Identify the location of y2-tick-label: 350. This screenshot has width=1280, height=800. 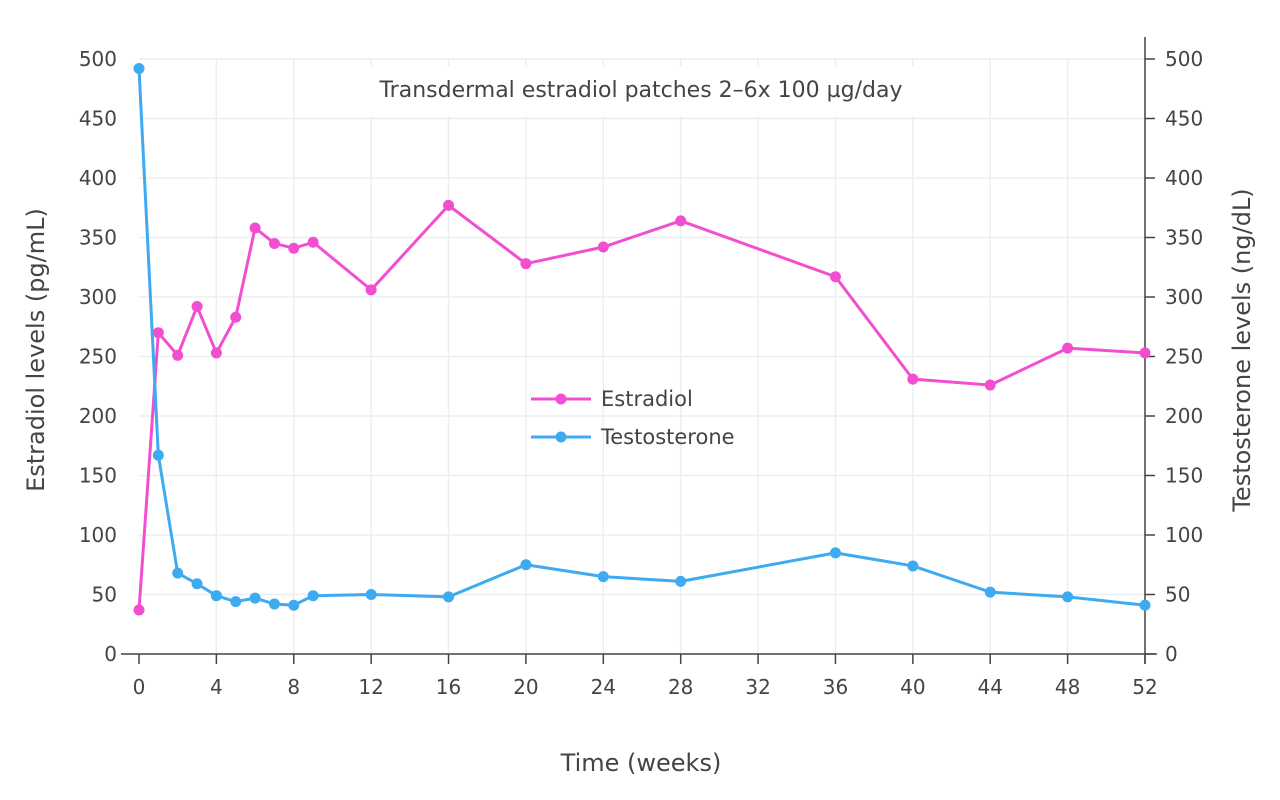
(1184, 238).